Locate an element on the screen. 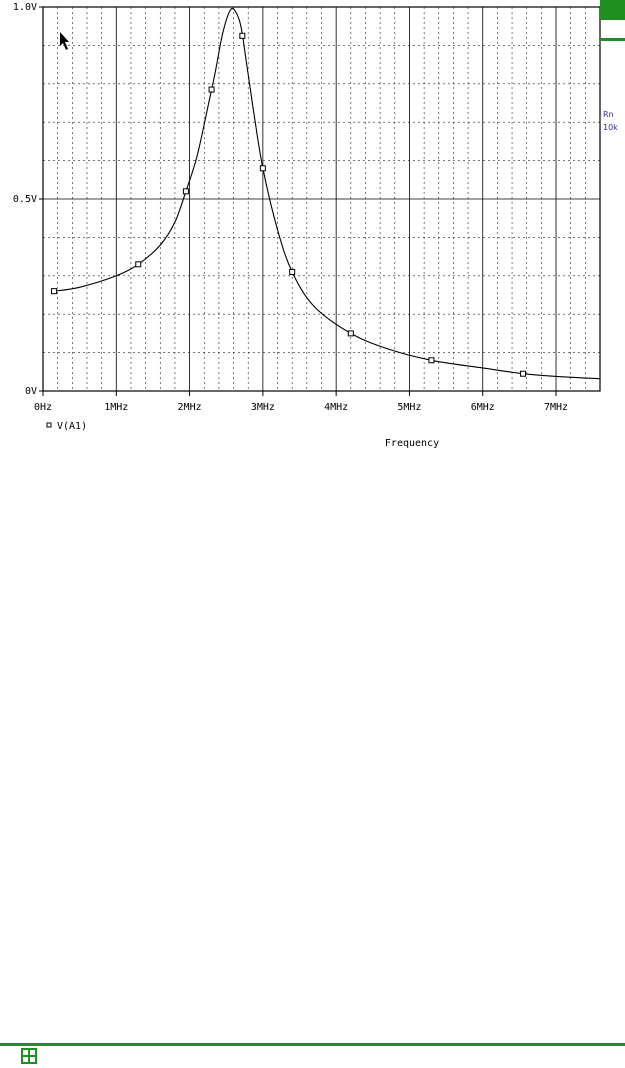  x-tick-label: 4MHz is located at coordinates (336, 407).